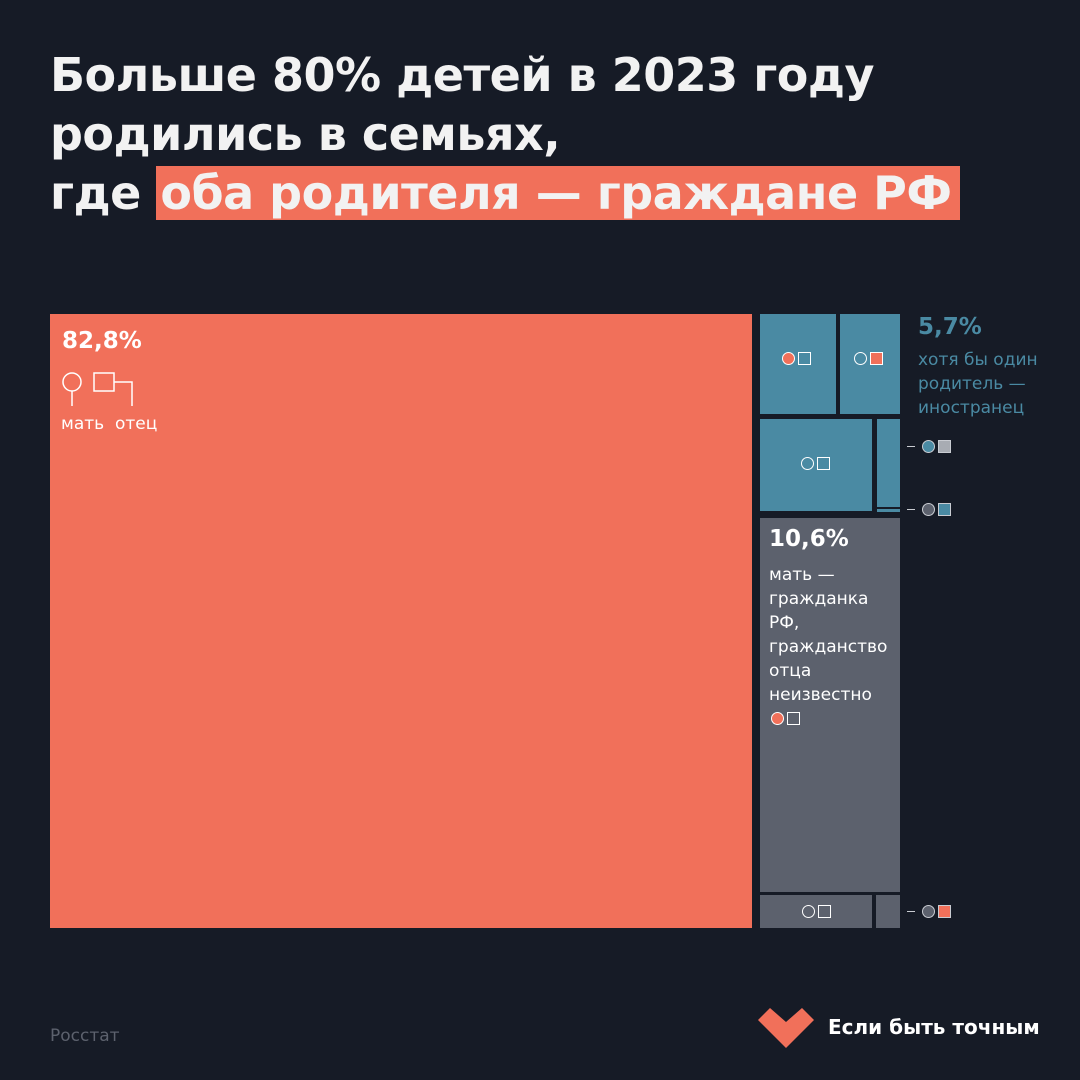  What do you see at coordinates (83, 424) in the screenshot?
I see `legend-mother: мать` at bounding box center [83, 424].